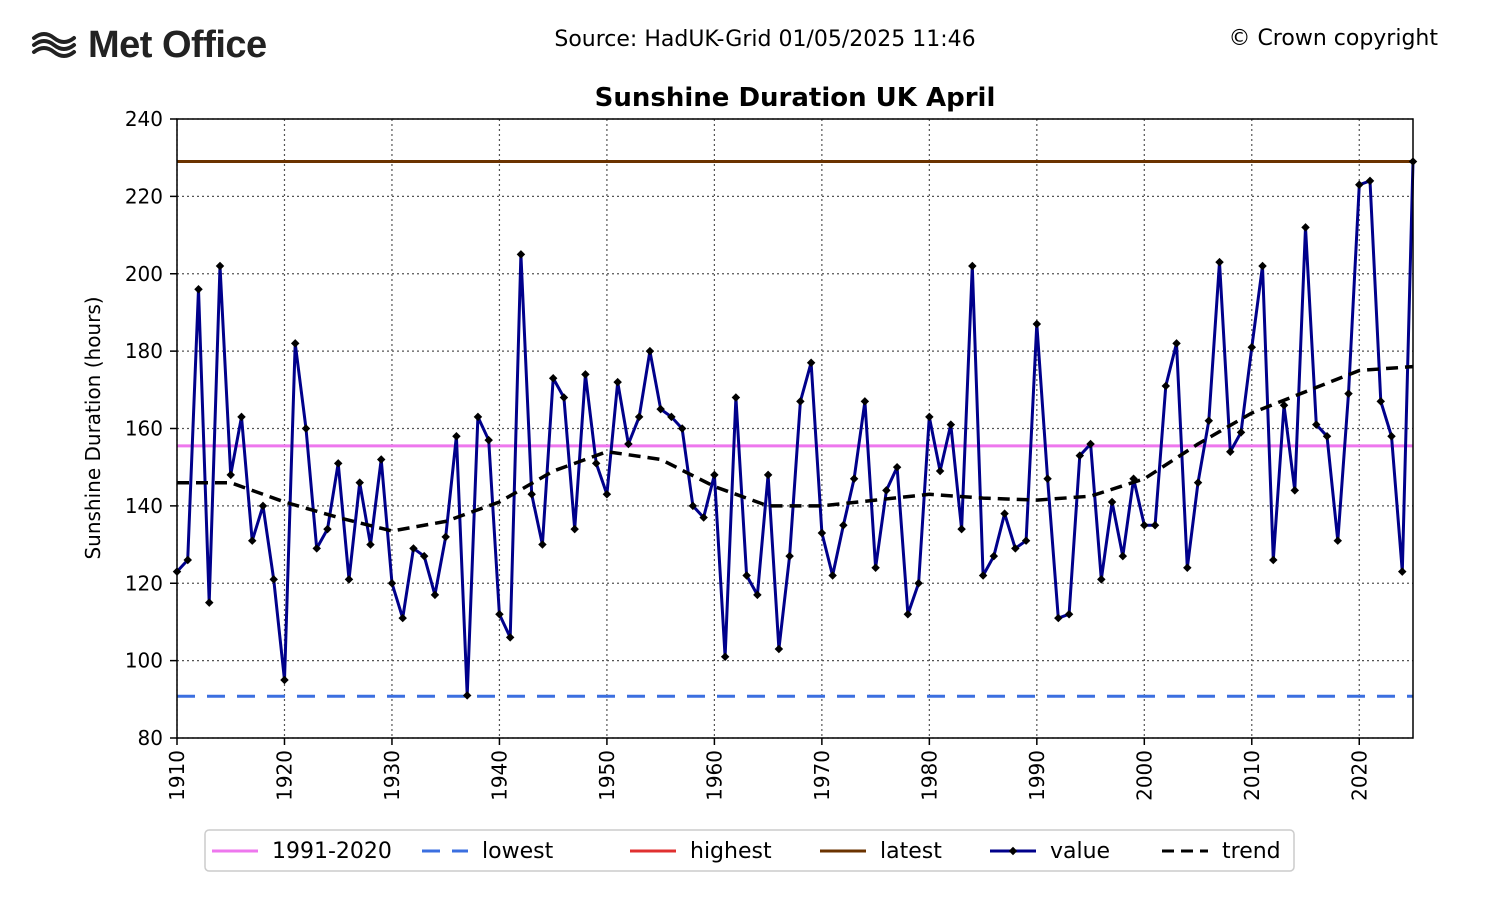 This screenshot has height=900, width=1500. Describe the element at coordinates (177, 45) in the screenshot. I see `logo-text: Met Office` at that location.